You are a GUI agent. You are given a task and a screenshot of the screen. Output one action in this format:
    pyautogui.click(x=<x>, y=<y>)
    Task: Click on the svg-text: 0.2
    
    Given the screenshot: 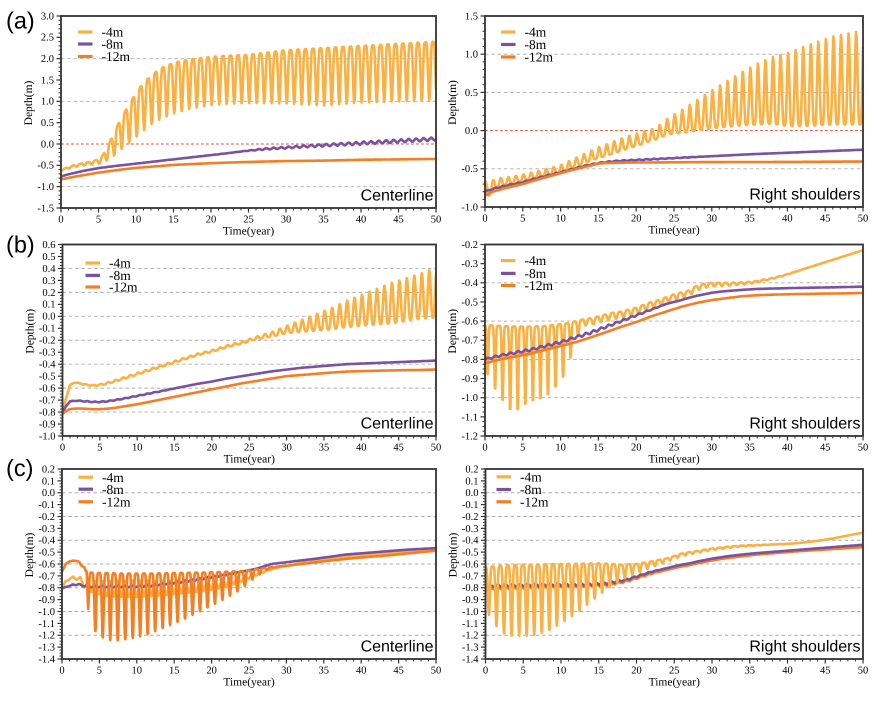 What is the action you would take?
    pyautogui.click(x=48, y=469)
    